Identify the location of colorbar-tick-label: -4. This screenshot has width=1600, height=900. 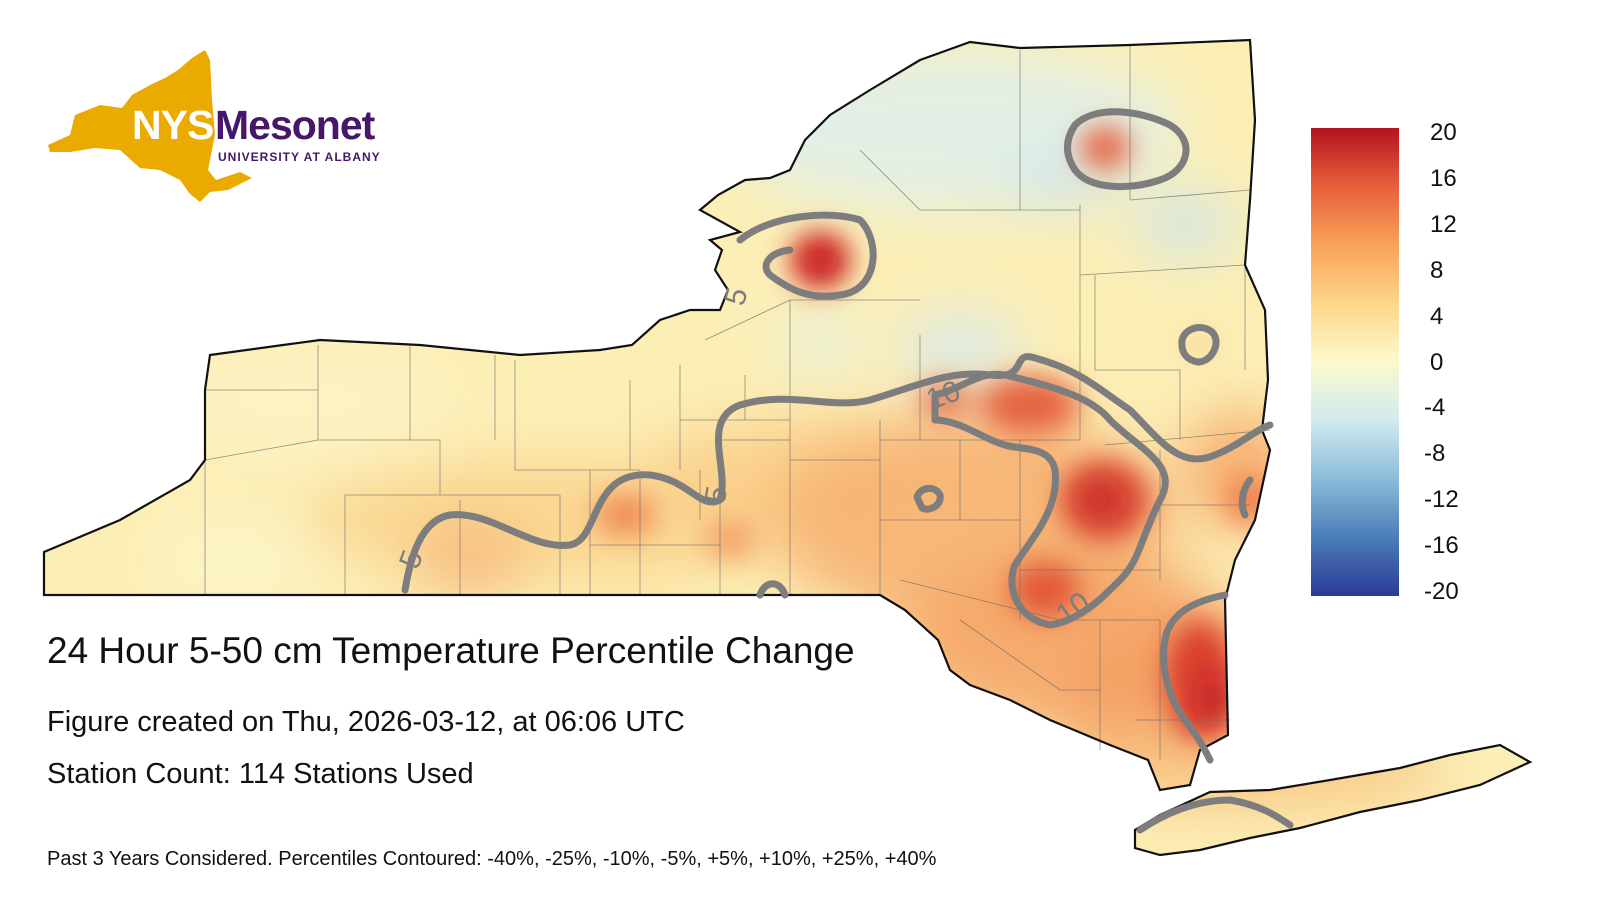
(1435, 408).